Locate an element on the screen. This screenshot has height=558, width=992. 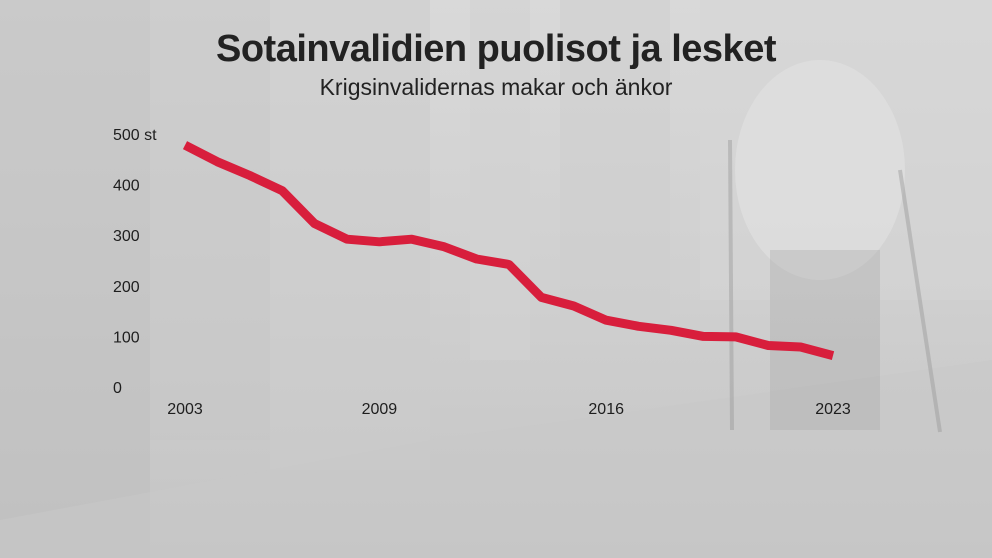
x-tick-label: 2016 is located at coordinates (606, 409).